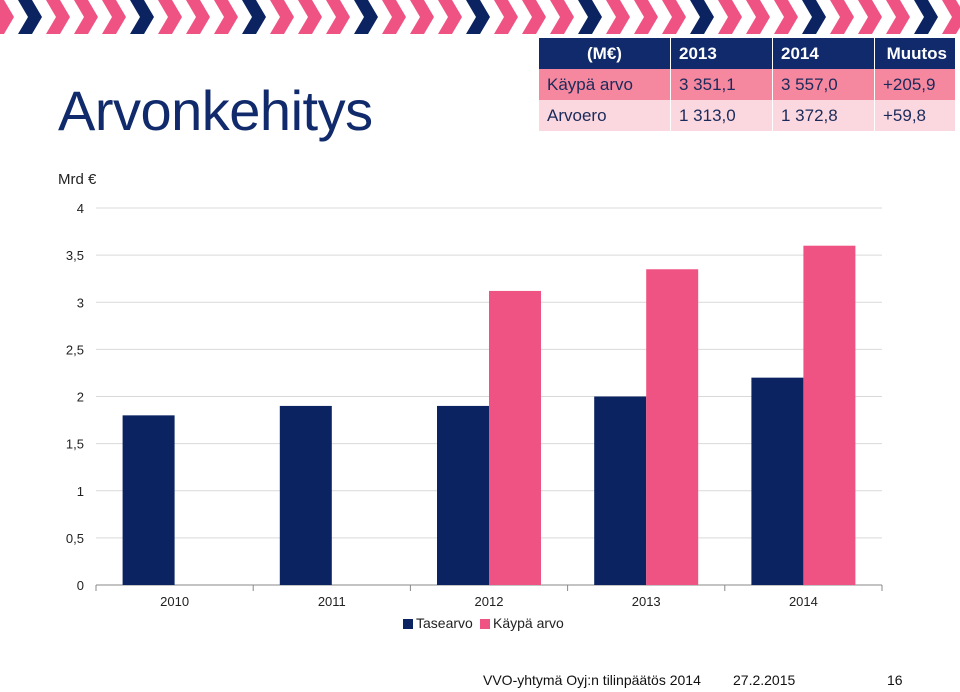 The height and width of the screenshot is (692, 960). I want to click on table-header-row: (M€) 2013 2014 Muutos, so click(747, 53).